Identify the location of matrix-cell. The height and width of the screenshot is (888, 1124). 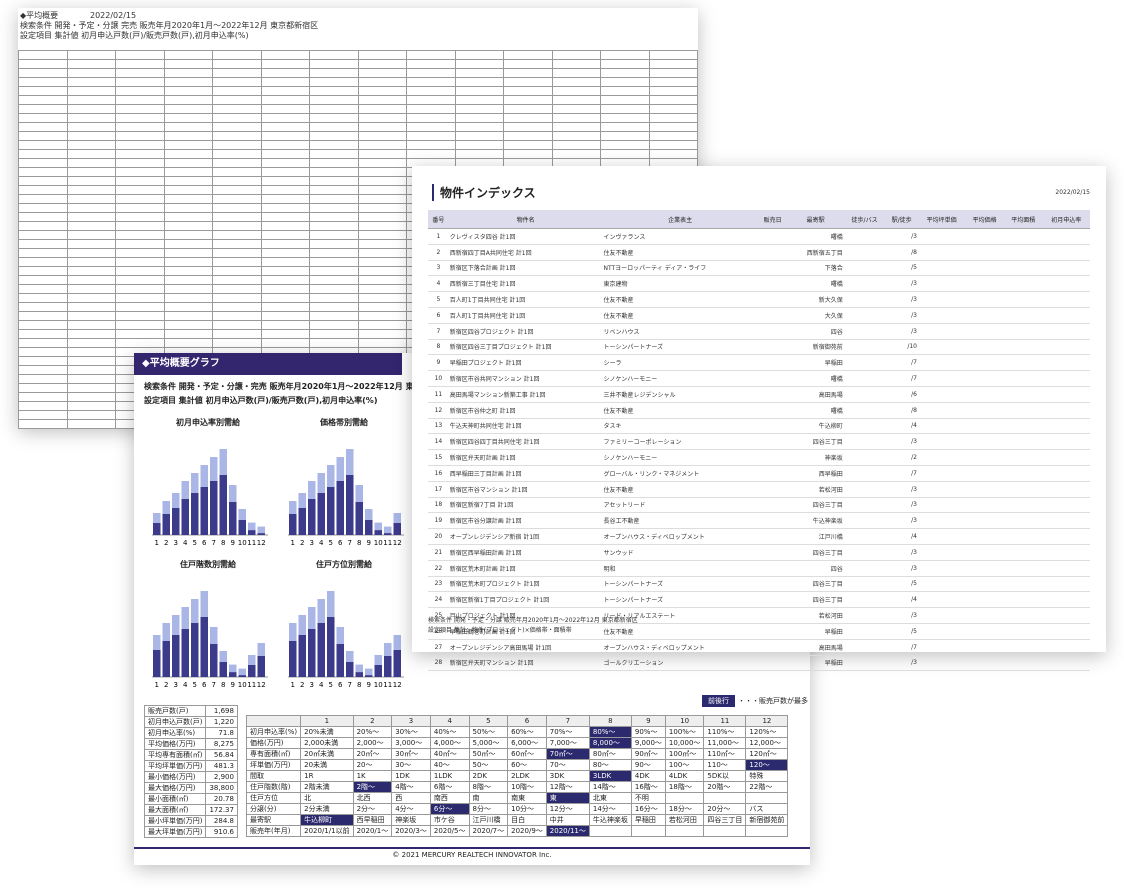
(725, 831).